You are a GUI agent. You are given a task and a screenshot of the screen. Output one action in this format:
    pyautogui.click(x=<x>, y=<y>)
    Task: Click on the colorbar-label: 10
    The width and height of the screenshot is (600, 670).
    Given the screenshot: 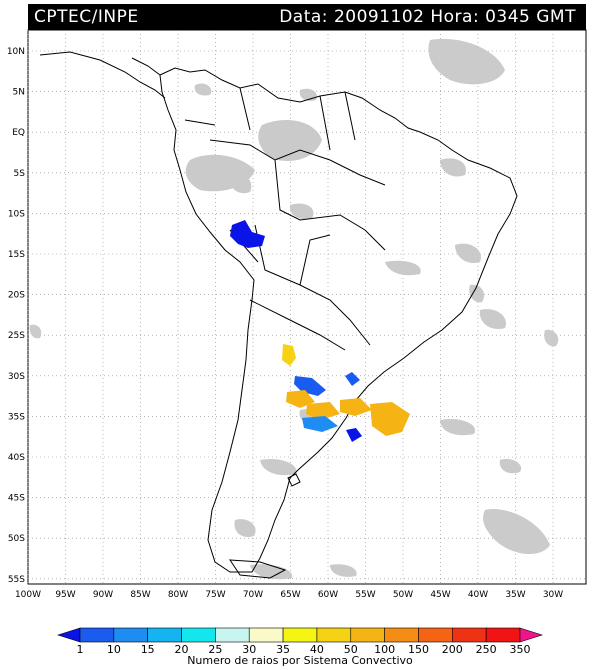 What is the action you would take?
    pyautogui.click(x=114, y=649)
    